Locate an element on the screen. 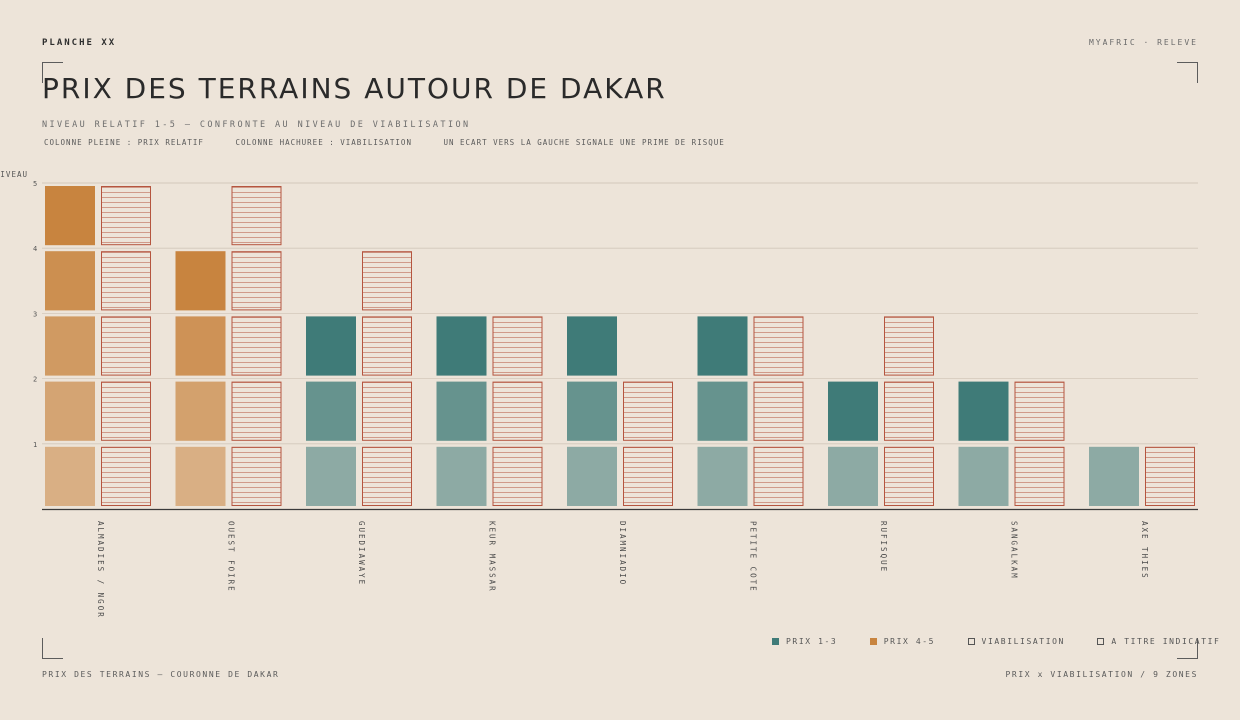 This screenshot has width=1240, height=720. category-label: ALMADIES / NGOR is located at coordinates (100, 570).